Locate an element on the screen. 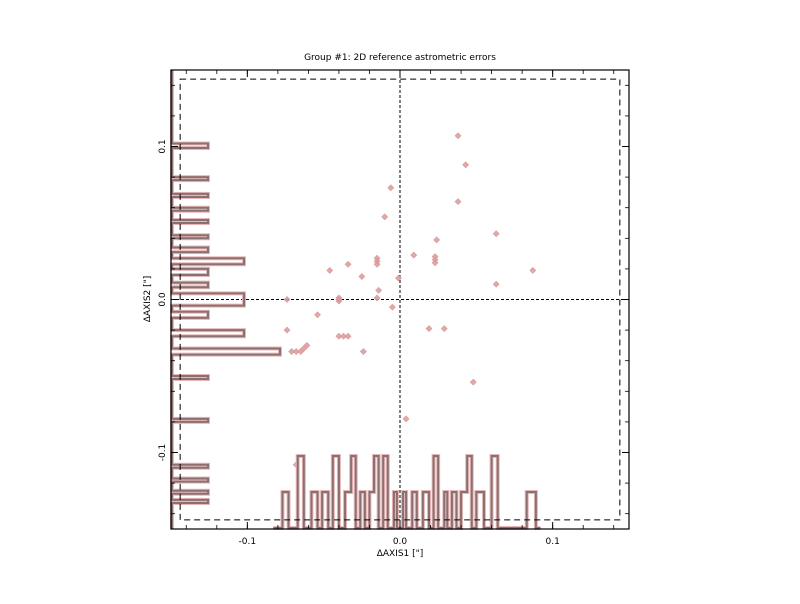 The image size is (800, 604). histogram-x is located at coordinates (407, 492).